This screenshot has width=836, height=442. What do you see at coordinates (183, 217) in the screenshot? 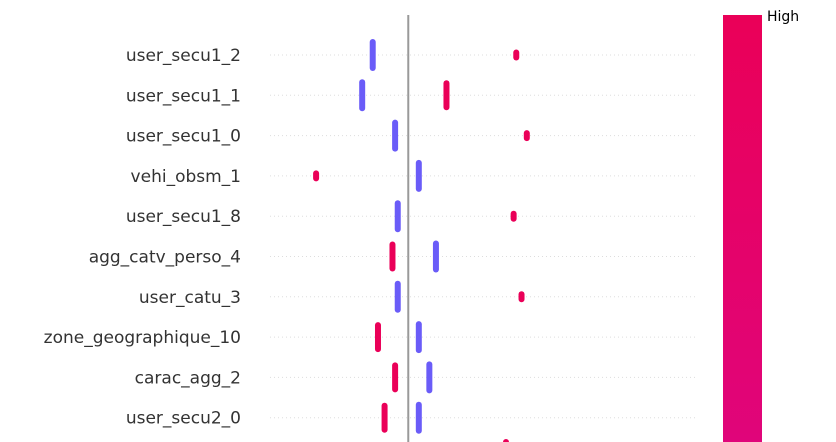
I see `feature-label: user_secu1_8` at bounding box center [183, 217].